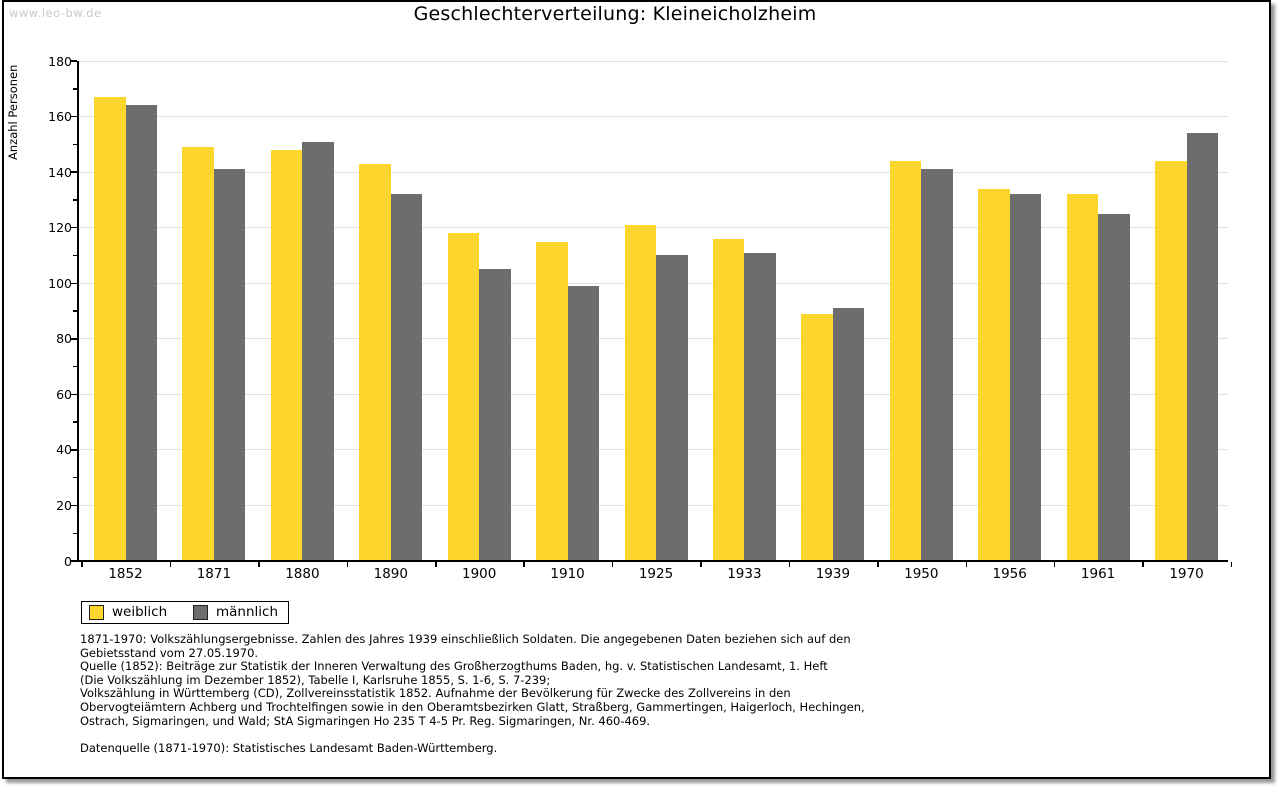 The image size is (1280, 791). I want to click on footnote-line: Gebietsstand vom 27.05.1970., so click(169, 652).